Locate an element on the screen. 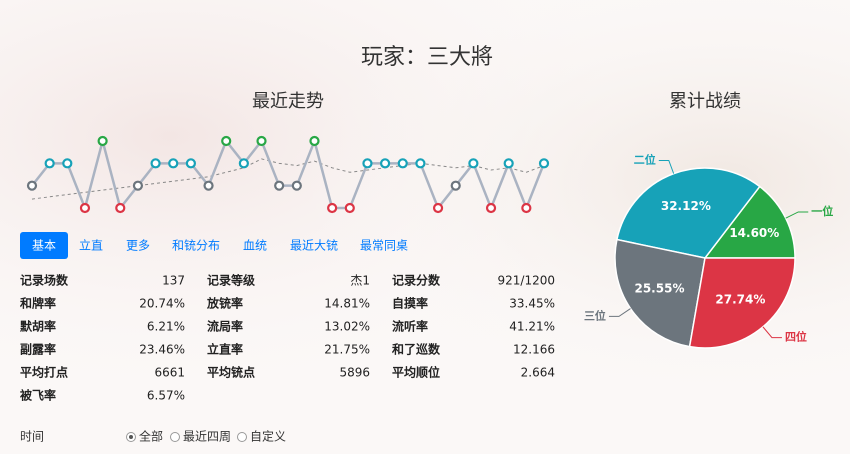  tab: 和铳分布 is located at coordinates (196, 246).